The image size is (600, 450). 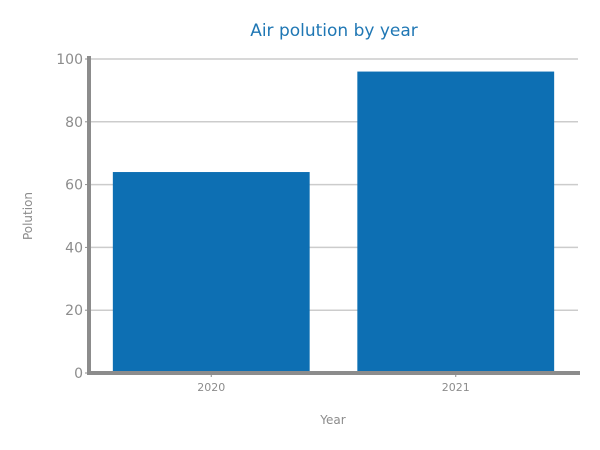 I want to click on y-tick-label: 100, so click(x=69, y=60).